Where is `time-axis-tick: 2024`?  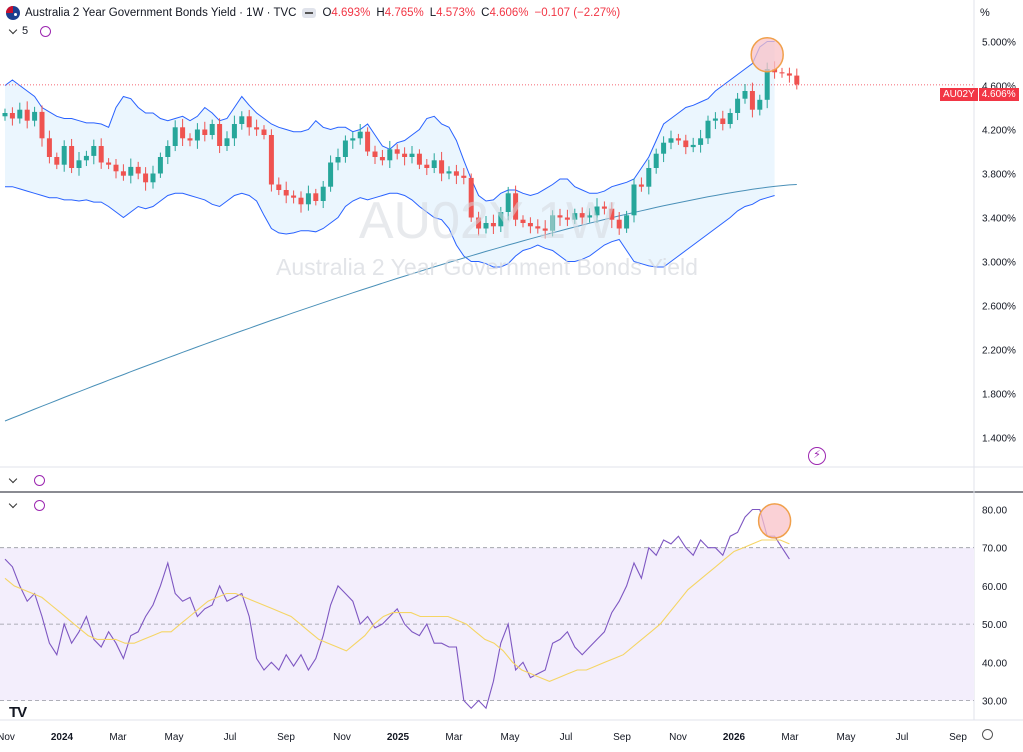
time-axis-tick: 2024 is located at coordinates (62, 737).